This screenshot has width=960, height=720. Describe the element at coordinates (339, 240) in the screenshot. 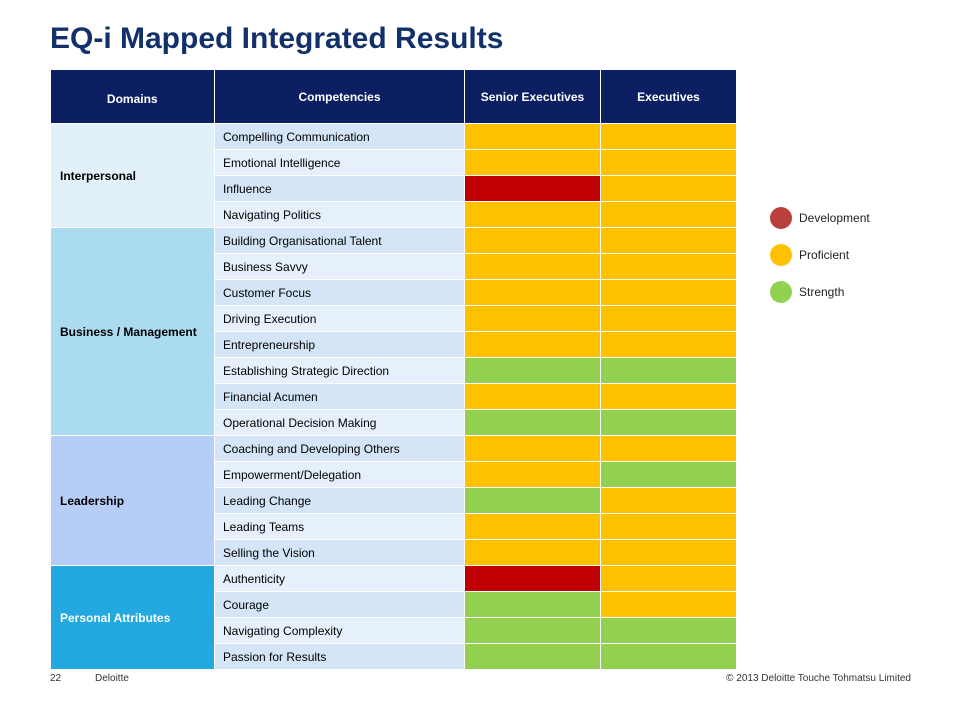

I see `competency-cell: Building Organisational Talent` at that location.